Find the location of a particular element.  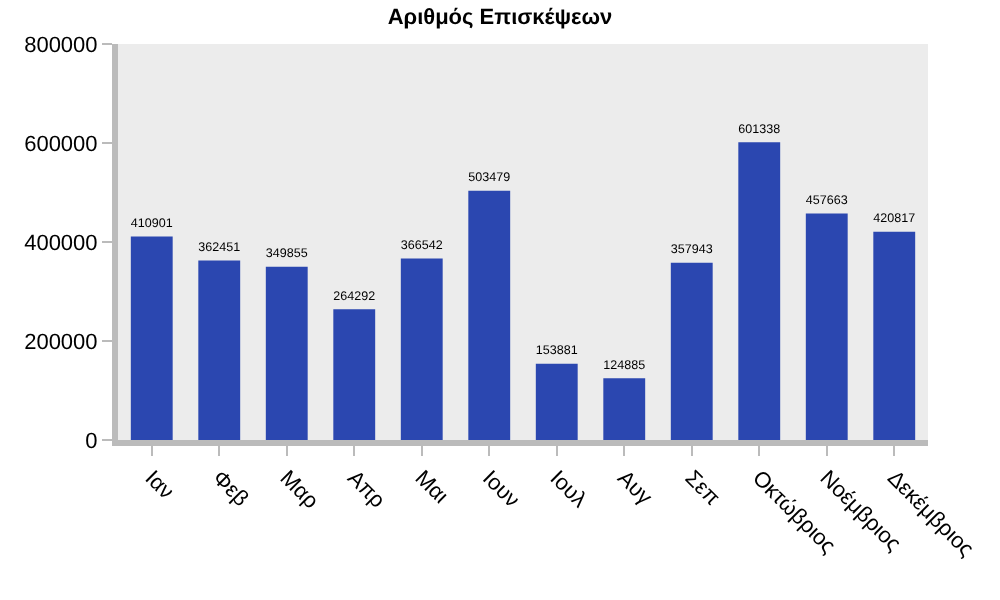

x-tick-label: Μαι is located at coordinates (431, 488).